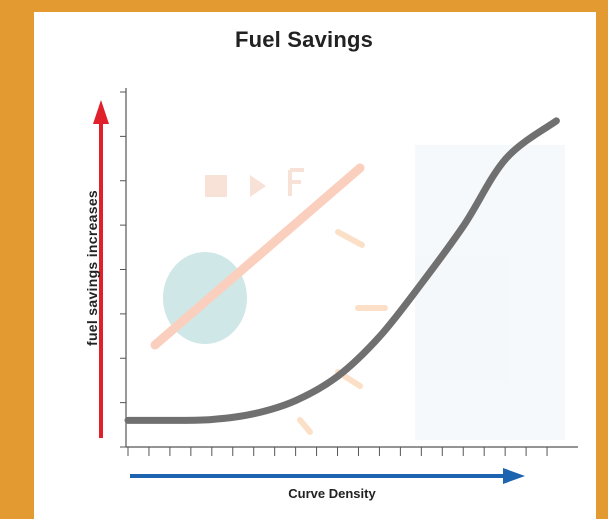 The height and width of the screenshot is (519, 608). What do you see at coordinates (258, 186) in the screenshot?
I see `fuel-arrow-icon` at bounding box center [258, 186].